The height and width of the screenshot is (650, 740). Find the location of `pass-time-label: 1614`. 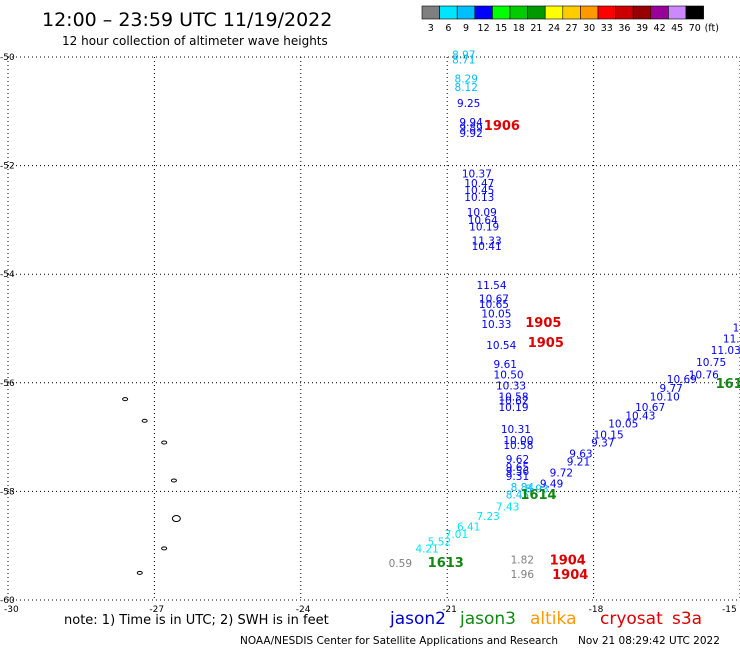

pass-time-label: 1614 is located at coordinates (538, 495).